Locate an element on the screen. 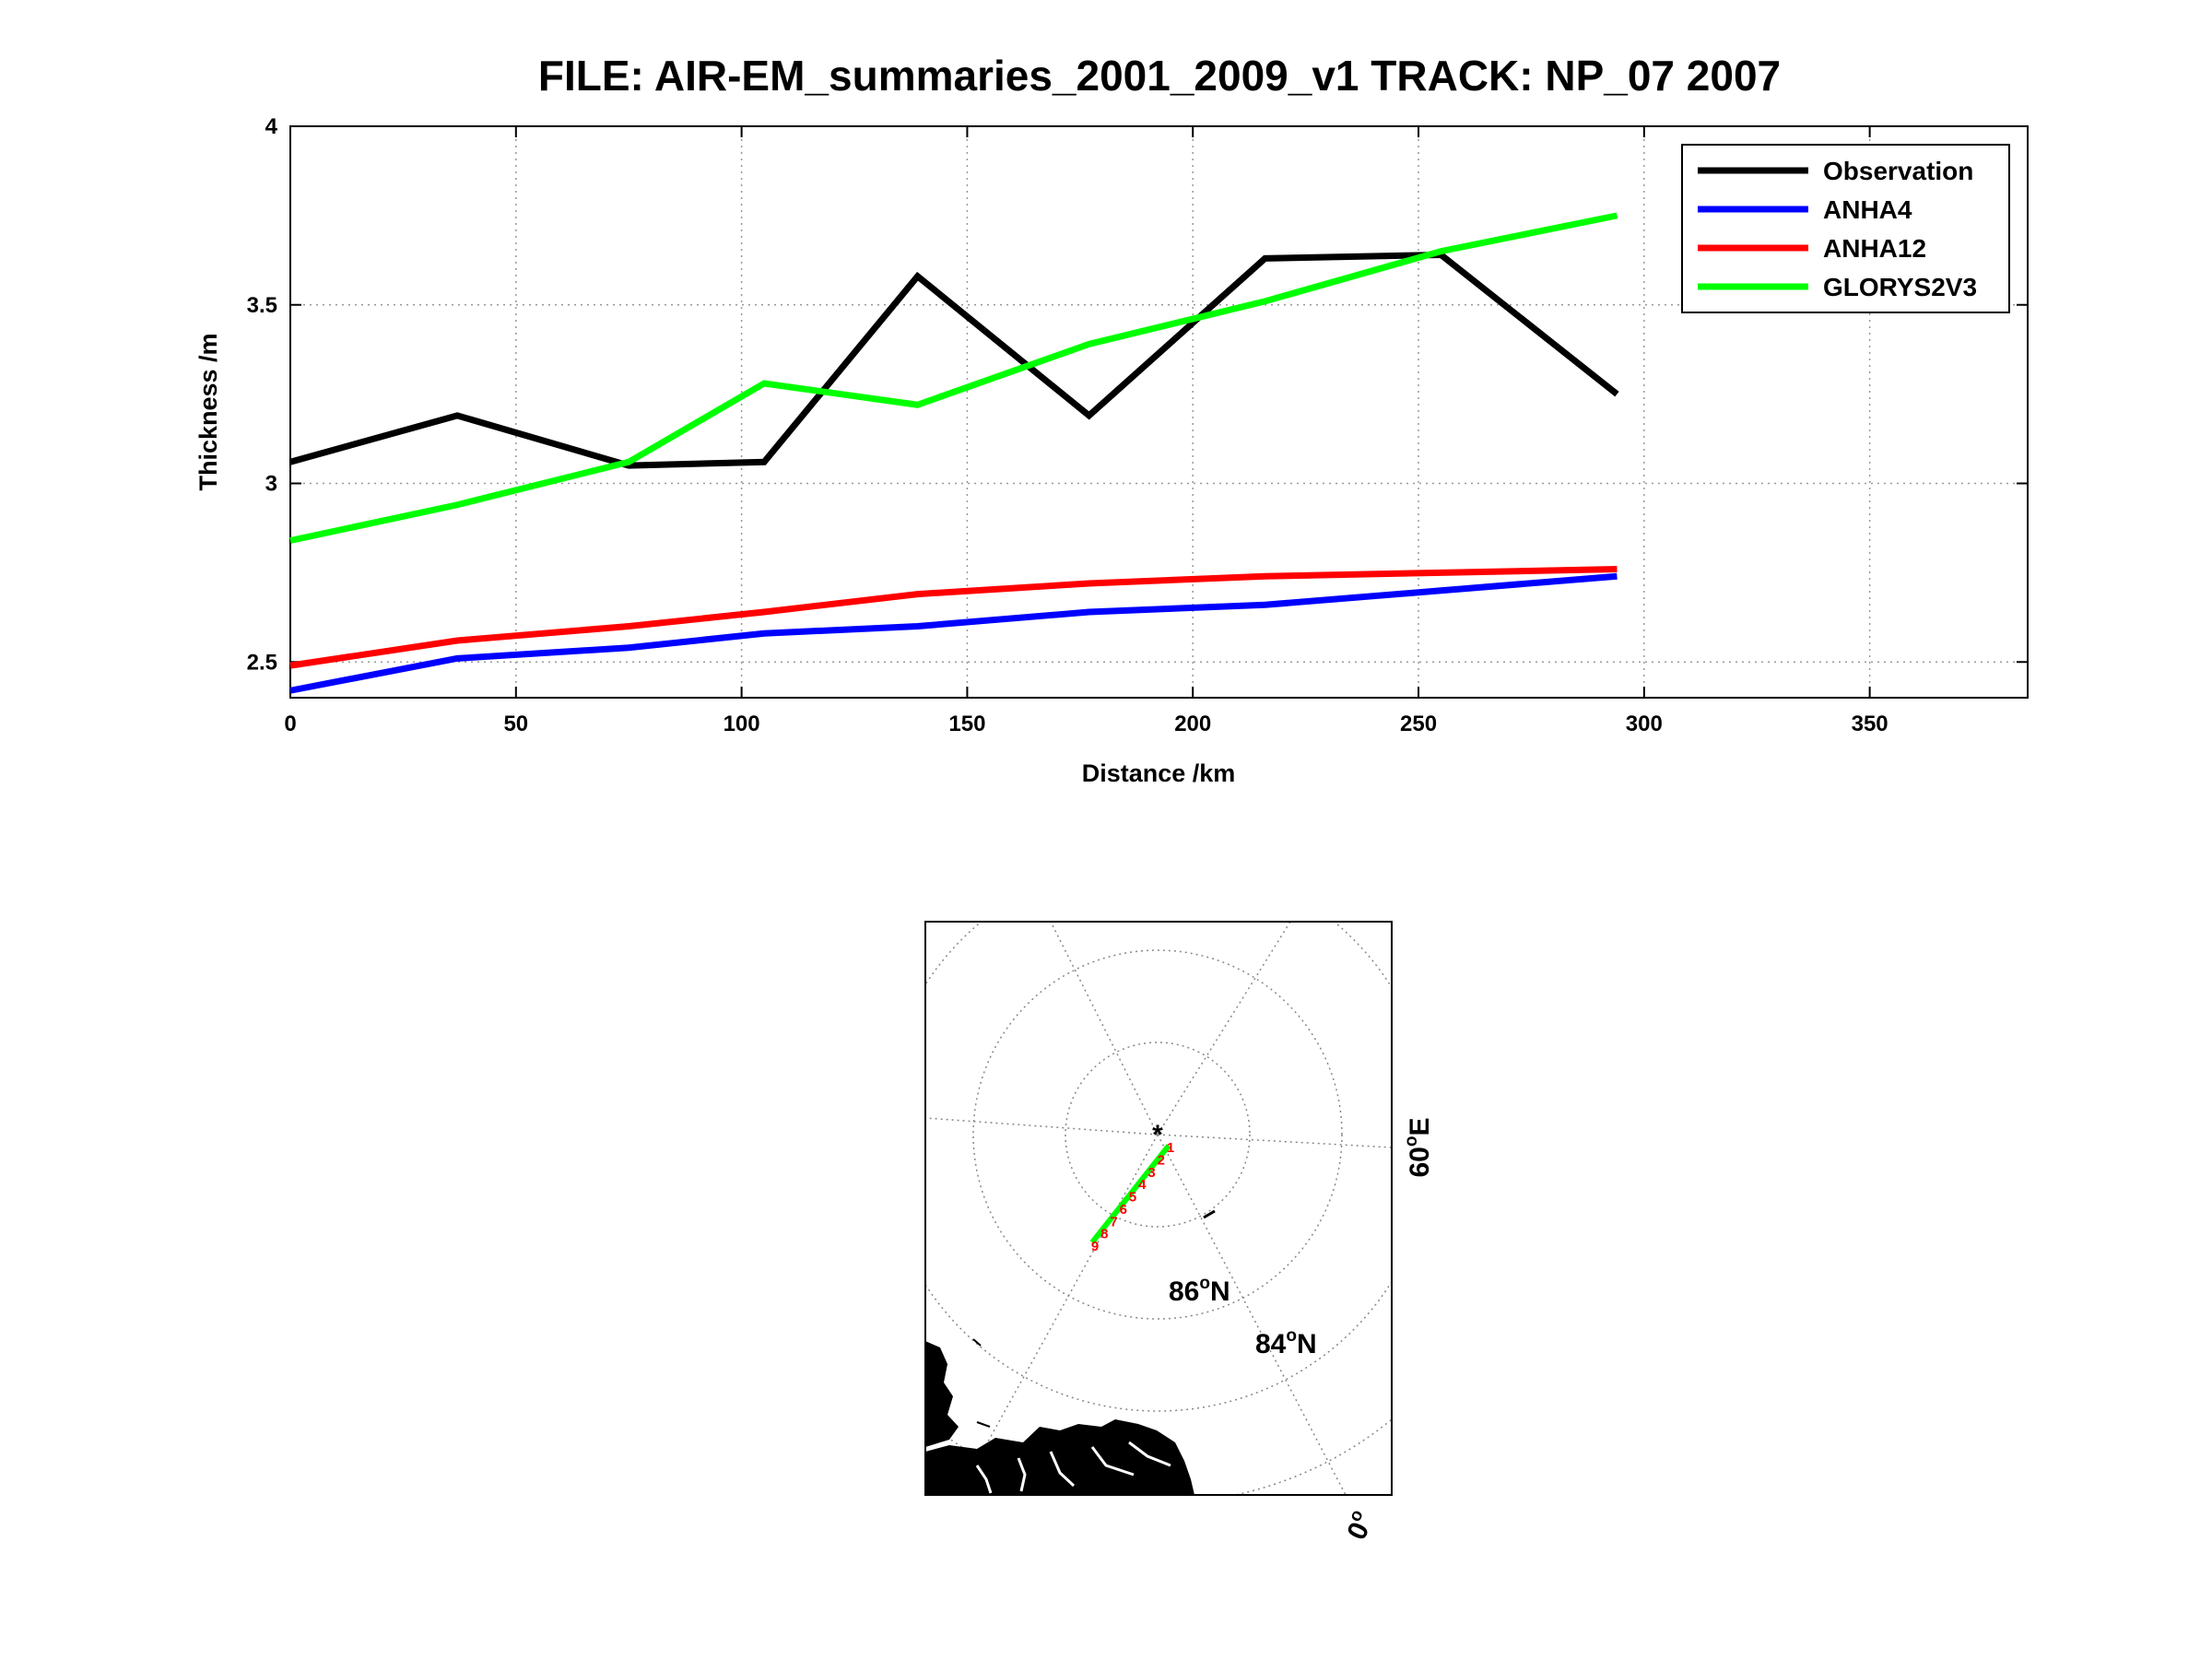 Image resolution: width=2212 pixels, height=1659 pixels. y-tick-label: 3 is located at coordinates (271, 484).